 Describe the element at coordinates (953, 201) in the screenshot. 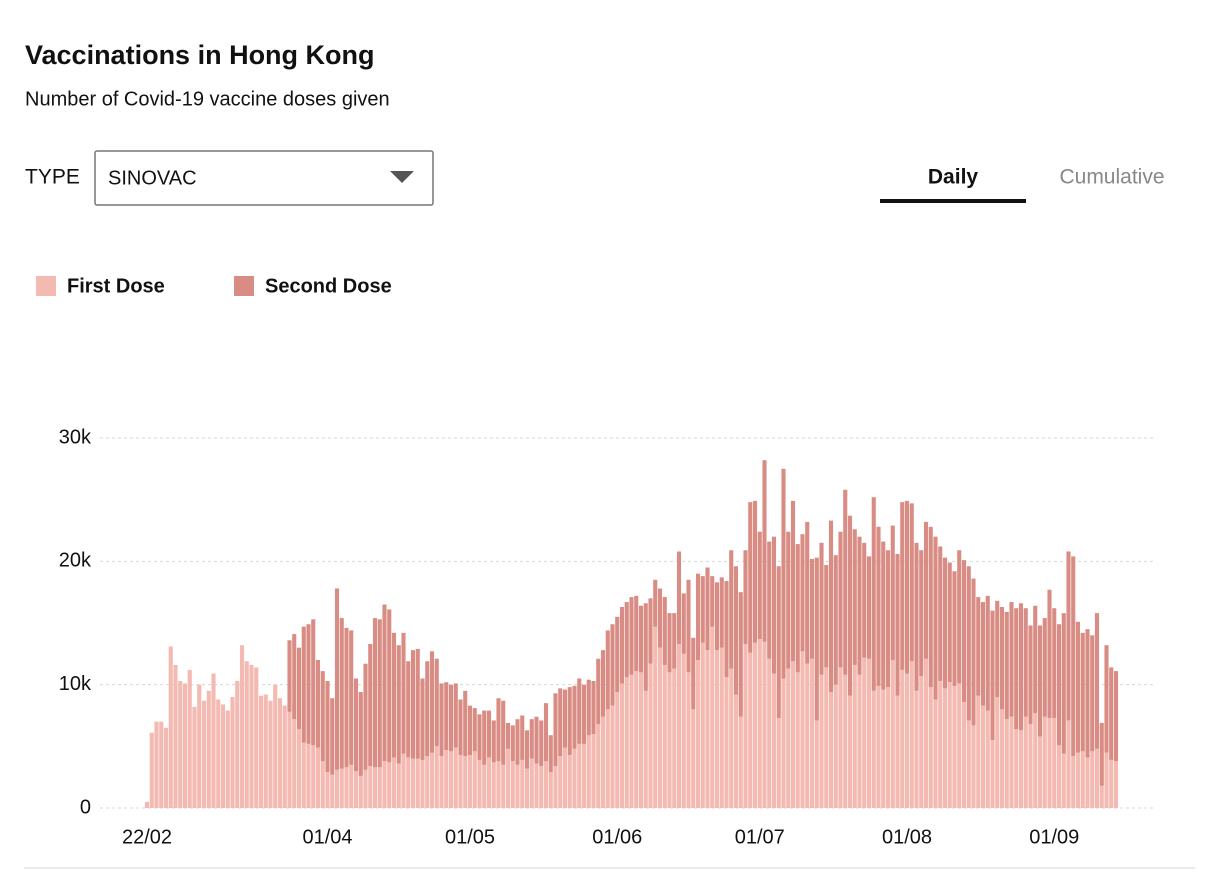

I see `tab-underline` at that location.